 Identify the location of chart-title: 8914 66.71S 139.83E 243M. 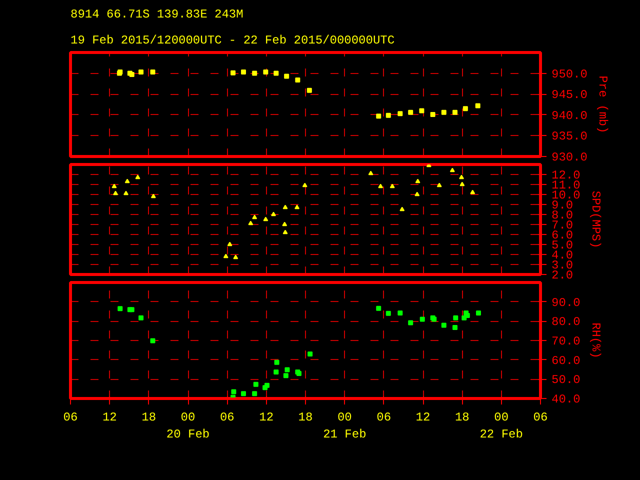
(157, 15).